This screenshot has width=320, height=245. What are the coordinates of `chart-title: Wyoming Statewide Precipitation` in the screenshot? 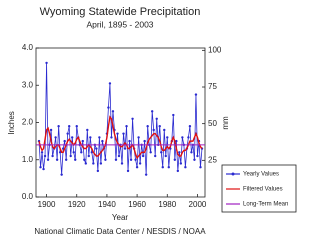 It's located at (120, 12).